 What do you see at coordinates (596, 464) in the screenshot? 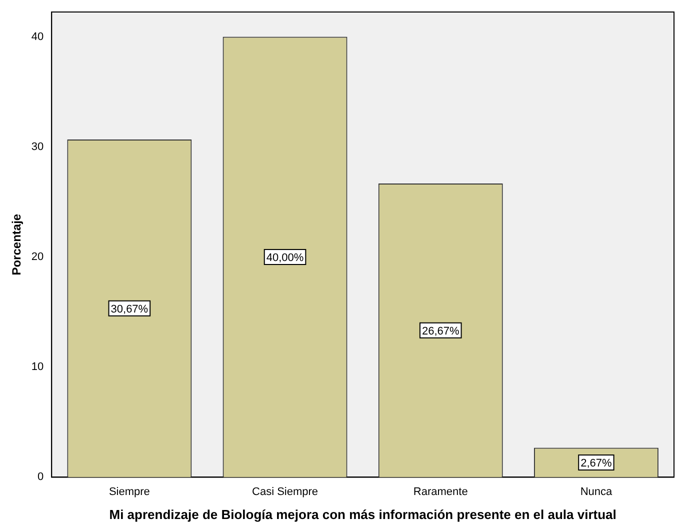
I see `data-label: 2,67%` at bounding box center [596, 464].